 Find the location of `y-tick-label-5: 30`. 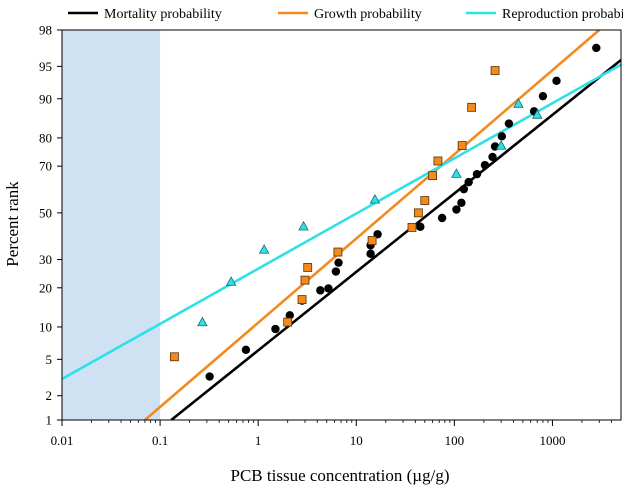

y-tick-label-5: 30 is located at coordinates (45, 259).